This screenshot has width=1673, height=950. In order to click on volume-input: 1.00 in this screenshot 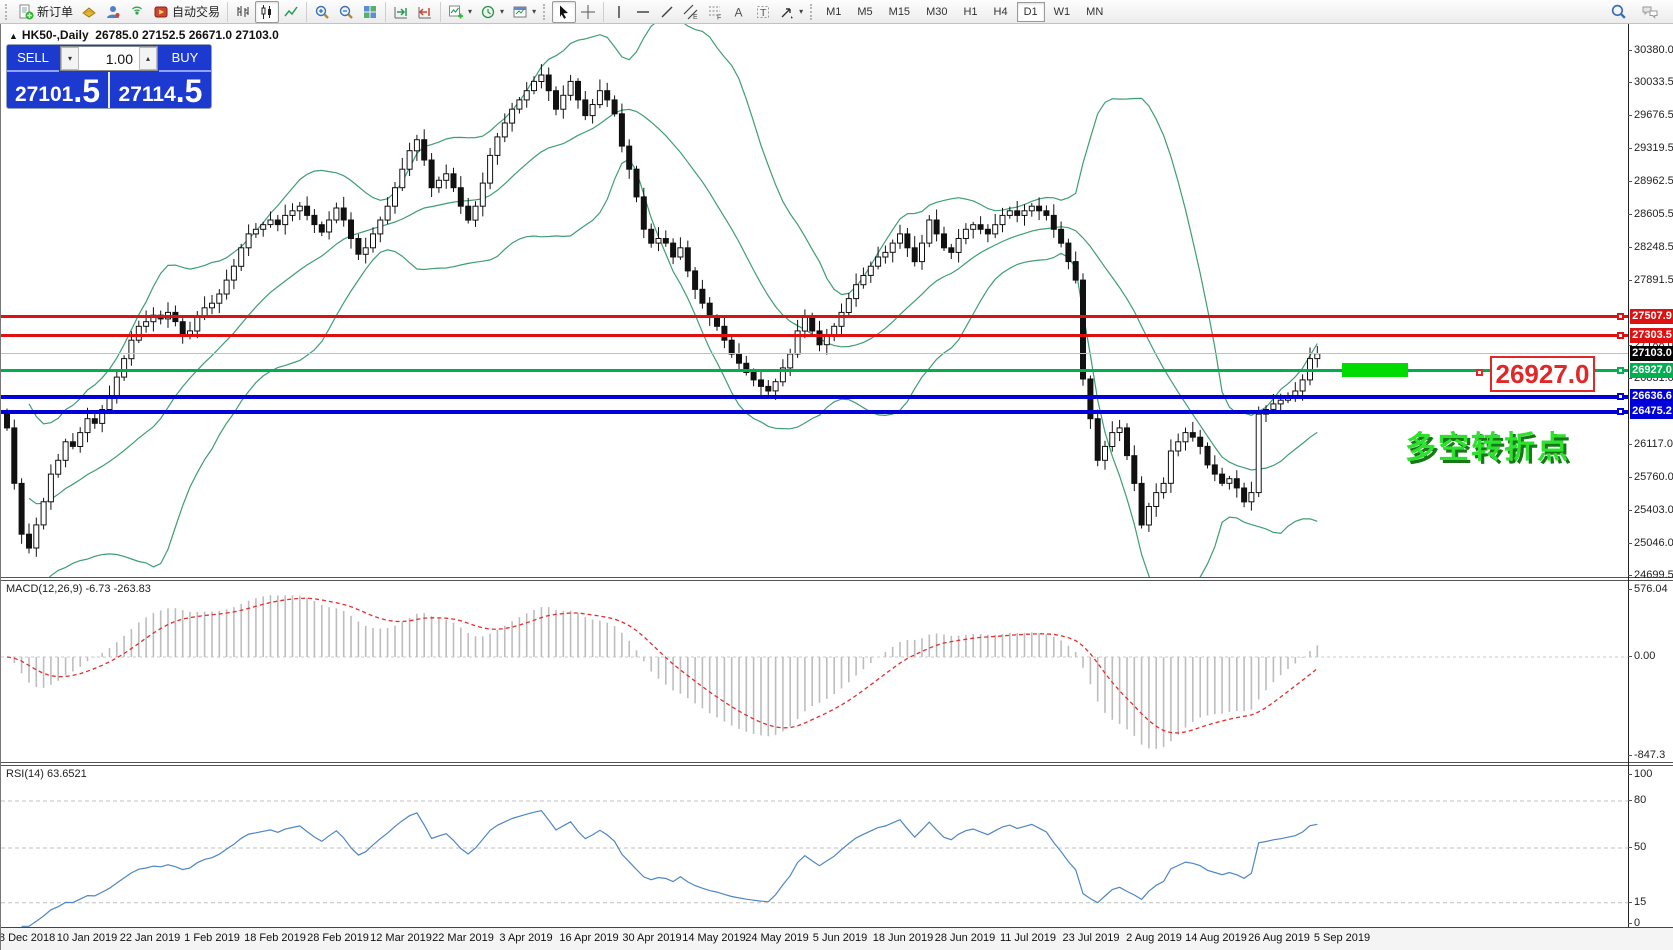, I will do `click(119, 58)`.